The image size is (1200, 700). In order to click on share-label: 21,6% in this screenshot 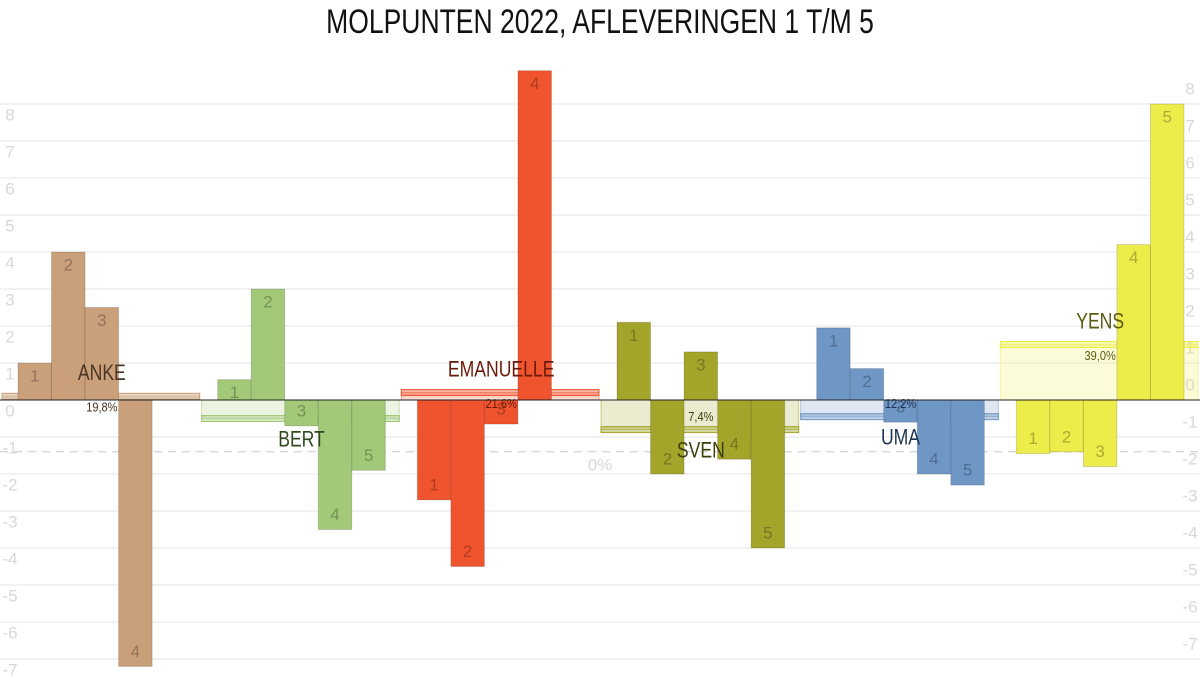, I will do `click(502, 403)`.